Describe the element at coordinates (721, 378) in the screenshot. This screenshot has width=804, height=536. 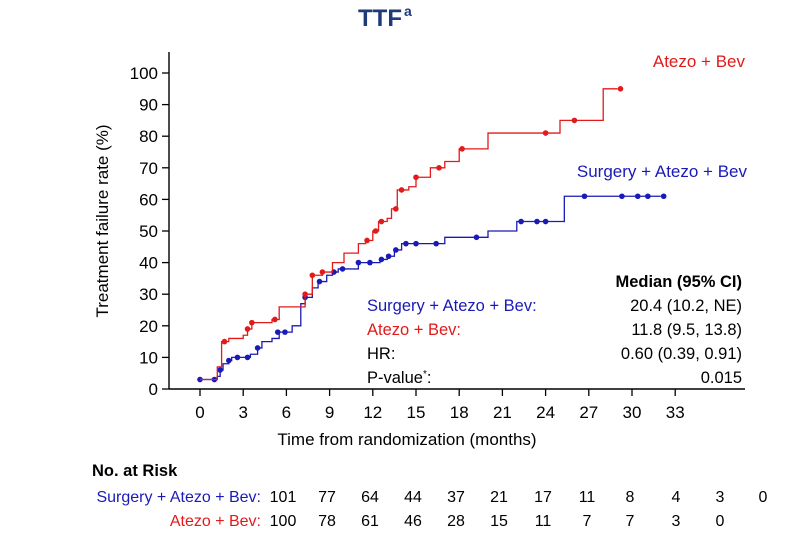
I see `stats-row-value: 0.015` at that location.